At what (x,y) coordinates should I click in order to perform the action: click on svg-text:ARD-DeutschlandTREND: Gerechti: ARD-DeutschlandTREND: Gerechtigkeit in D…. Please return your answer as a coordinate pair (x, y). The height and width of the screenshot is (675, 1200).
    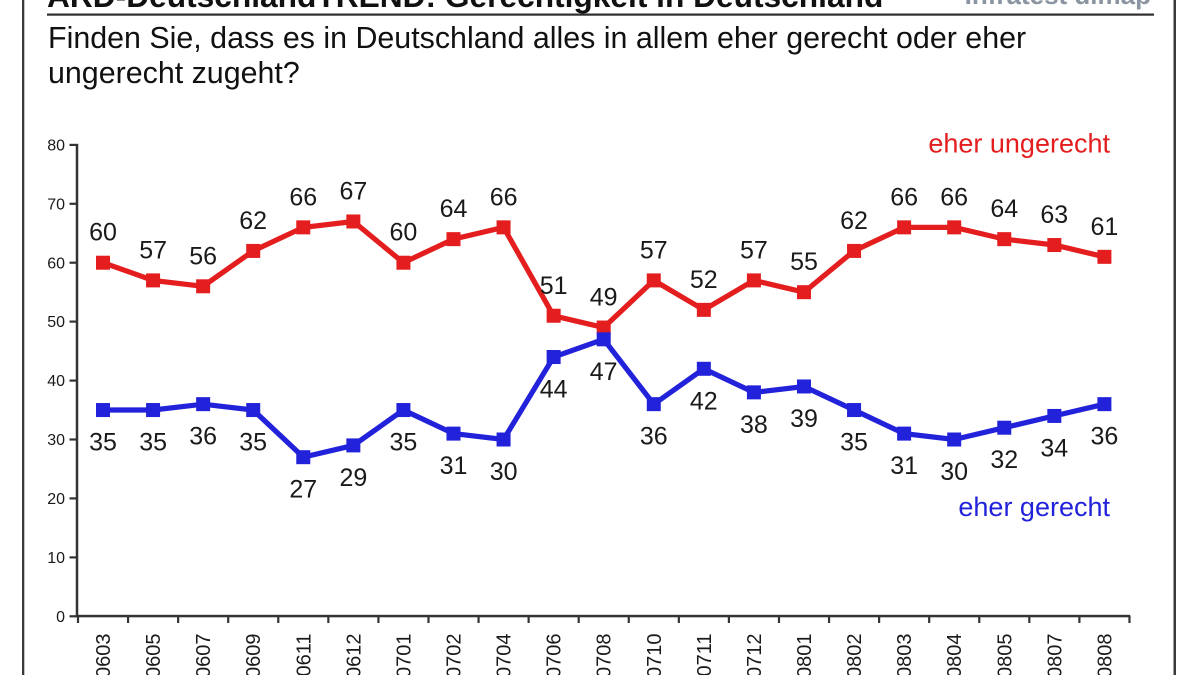
    Looking at the image, I should click on (465, 7).